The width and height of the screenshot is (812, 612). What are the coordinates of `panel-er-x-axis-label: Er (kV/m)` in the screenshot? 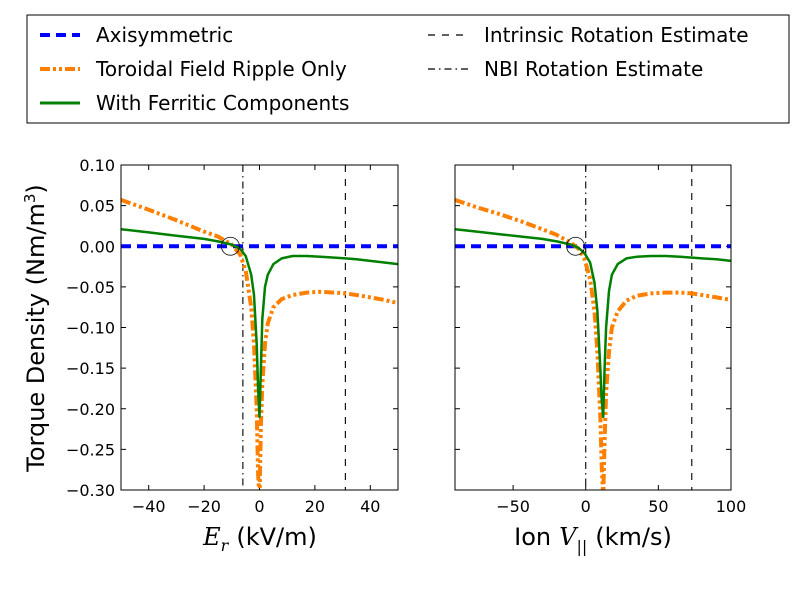 It's located at (259, 539).